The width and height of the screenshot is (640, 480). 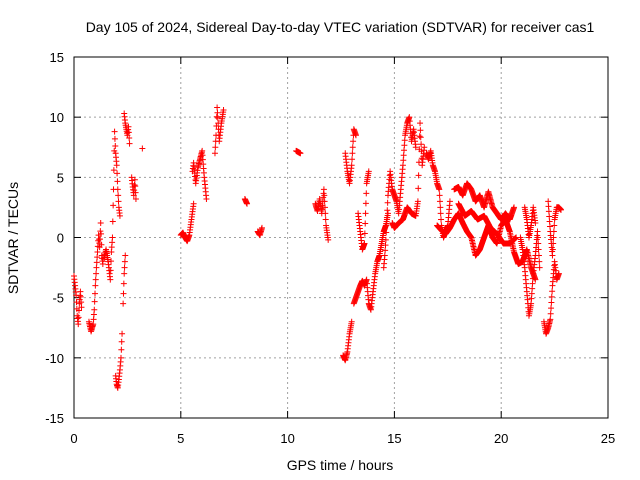 I want to click on y-tick-label: 5, so click(x=60, y=177).